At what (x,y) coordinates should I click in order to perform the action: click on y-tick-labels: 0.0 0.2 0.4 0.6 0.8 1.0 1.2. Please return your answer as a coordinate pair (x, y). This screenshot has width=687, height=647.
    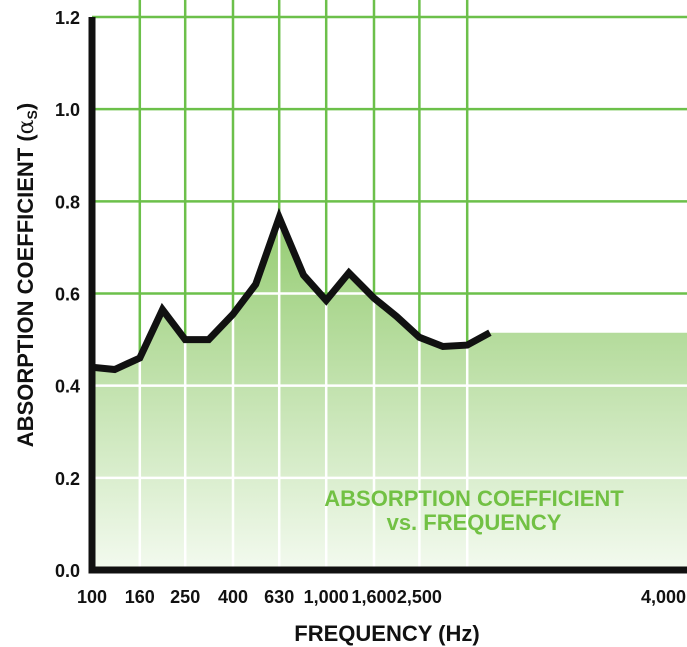
    Looking at the image, I should click on (67, 294).